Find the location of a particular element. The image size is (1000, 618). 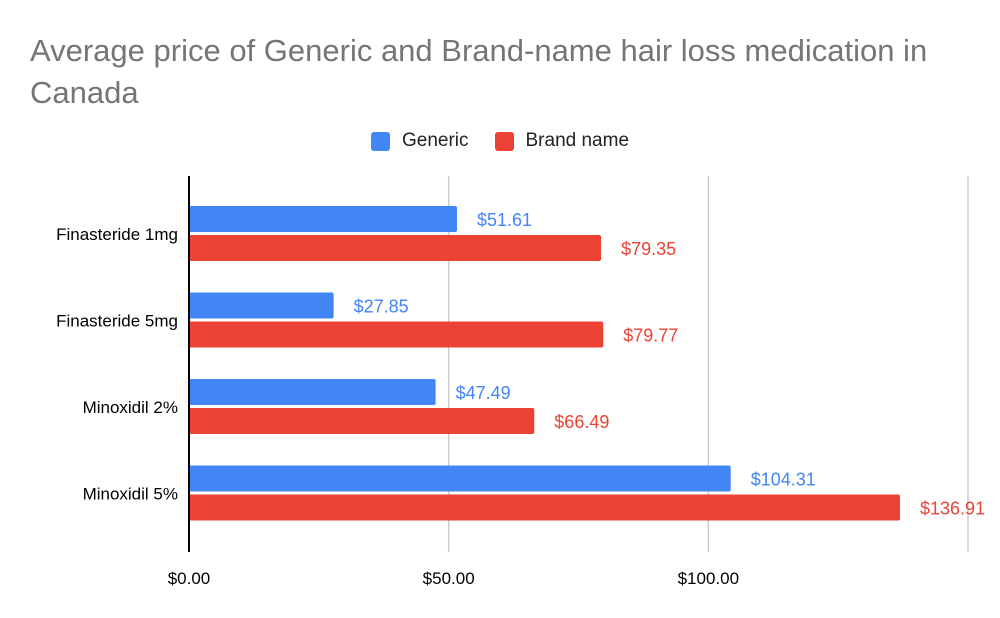

legend-item-brand-name: Brand name is located at coordinates (562, 141).